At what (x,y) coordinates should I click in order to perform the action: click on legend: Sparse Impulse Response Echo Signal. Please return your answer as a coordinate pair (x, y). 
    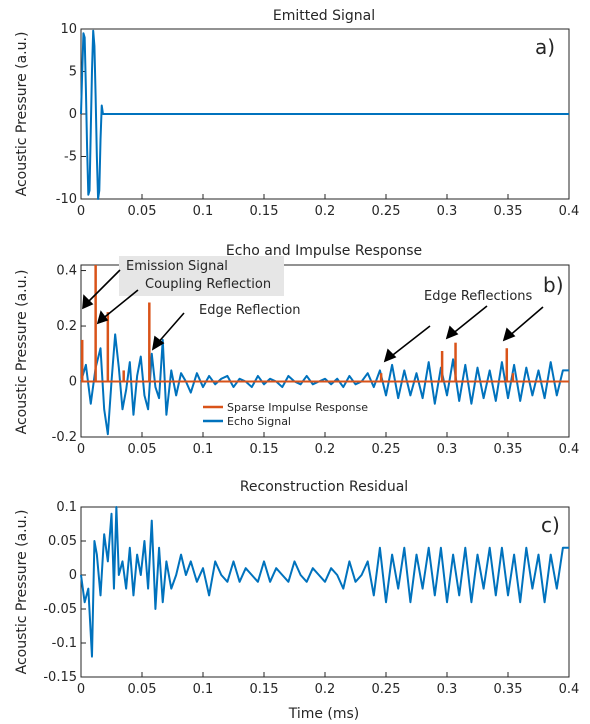
    Looking at the image, I should click on (285, 414).